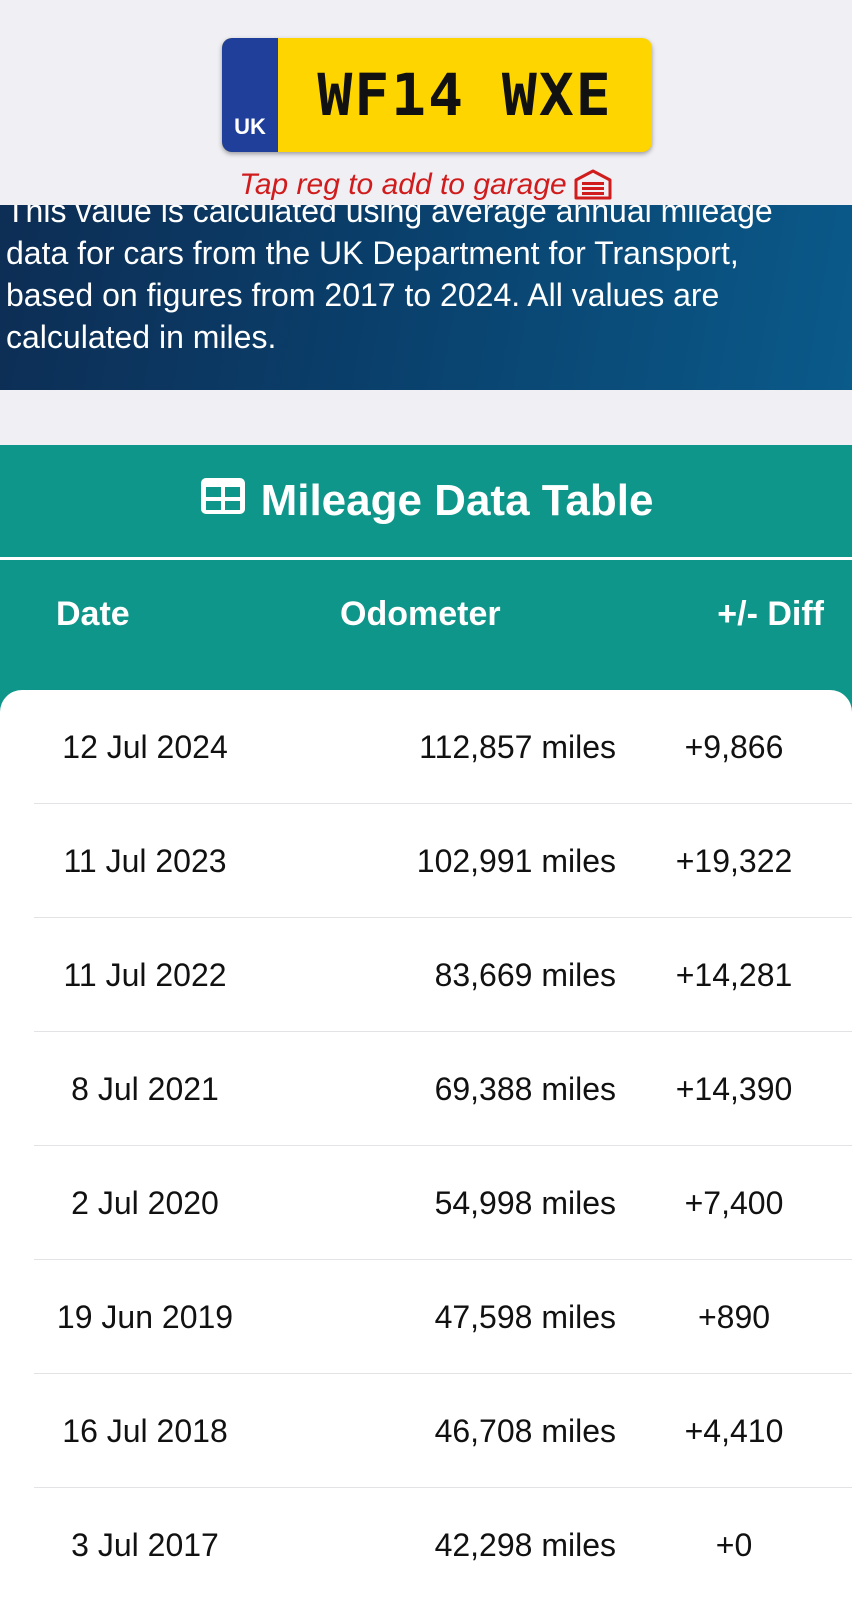 The image size is (852, 1600). What do you see at coordinates (145, 1203) in the screenshot?
I see `row-date: 2 Jul 2020` at bounding box center [145, 1203].